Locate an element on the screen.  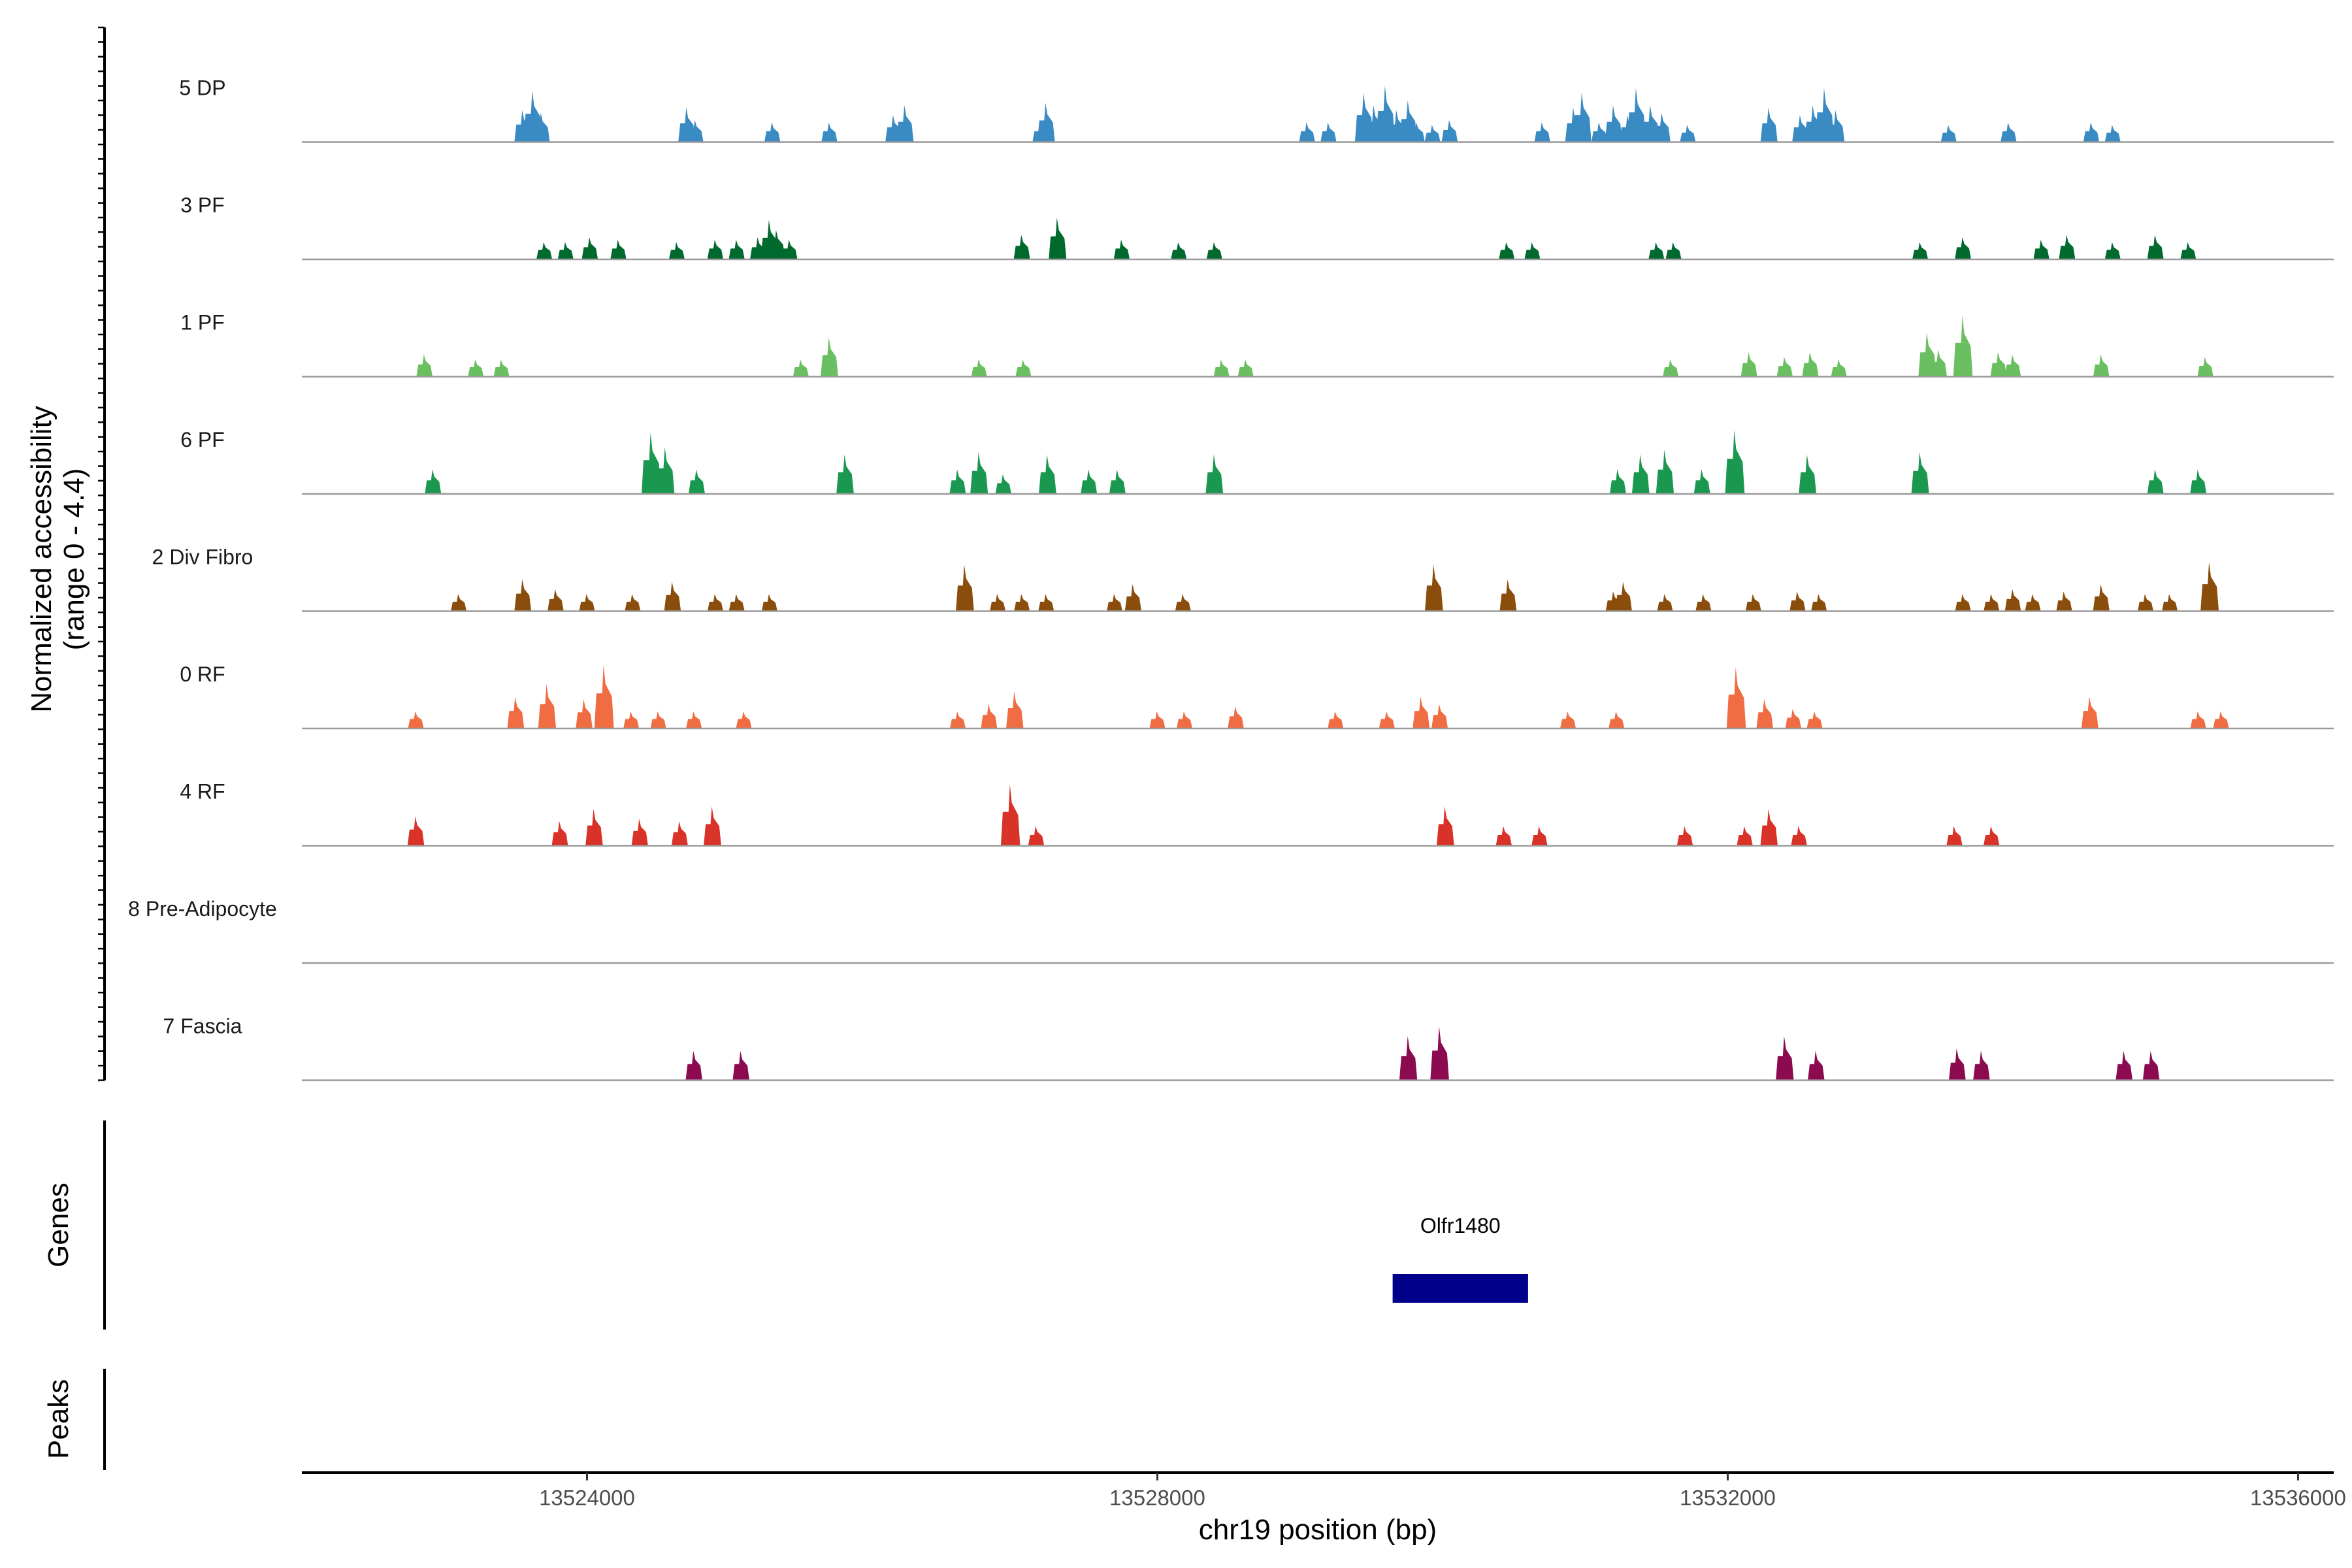
x-axis: 13524000 13528000 13532000 13536000 is located at coordinates (1324, 1490).